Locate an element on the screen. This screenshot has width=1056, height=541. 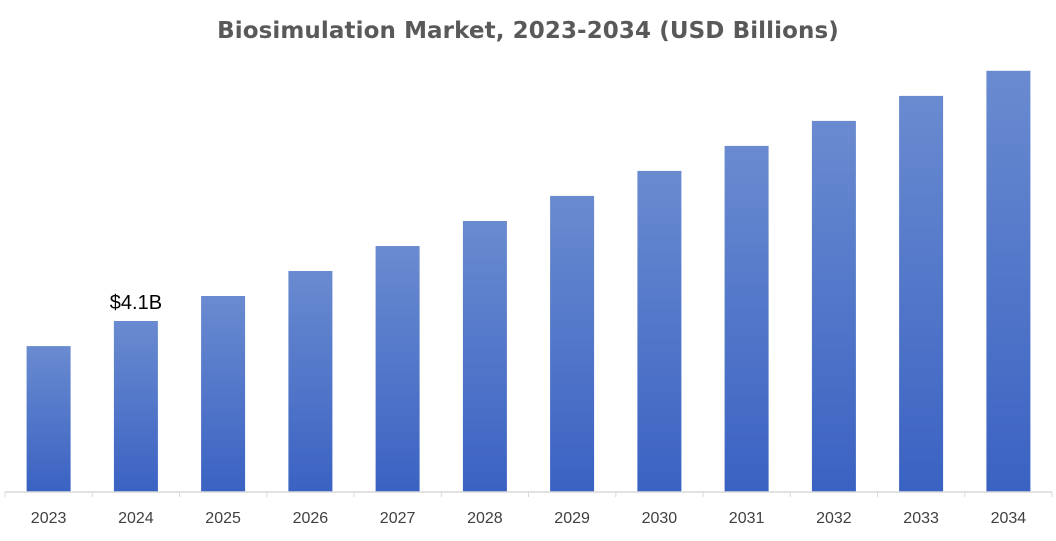
x-tick-label-2030: 2030 is located at coordinates (660, 518).